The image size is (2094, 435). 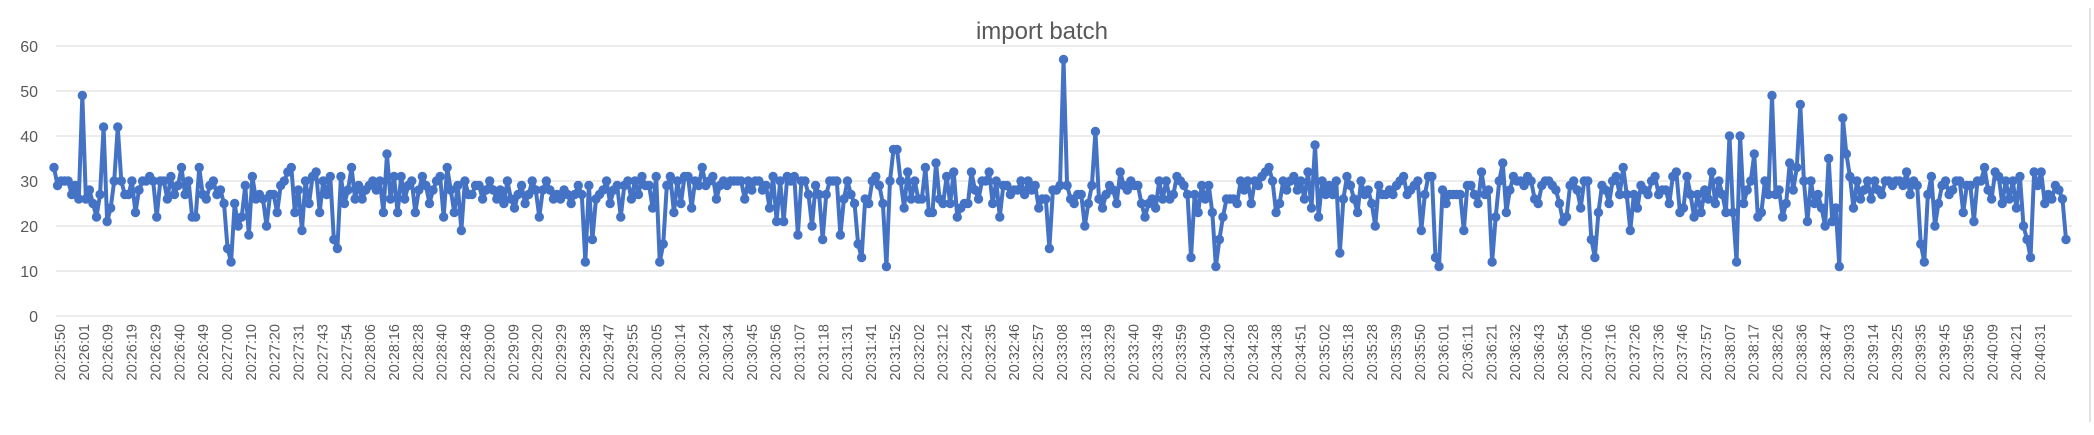 I want to click on x-tick-label-31: 20:31:07, so click(x=801, y=352).